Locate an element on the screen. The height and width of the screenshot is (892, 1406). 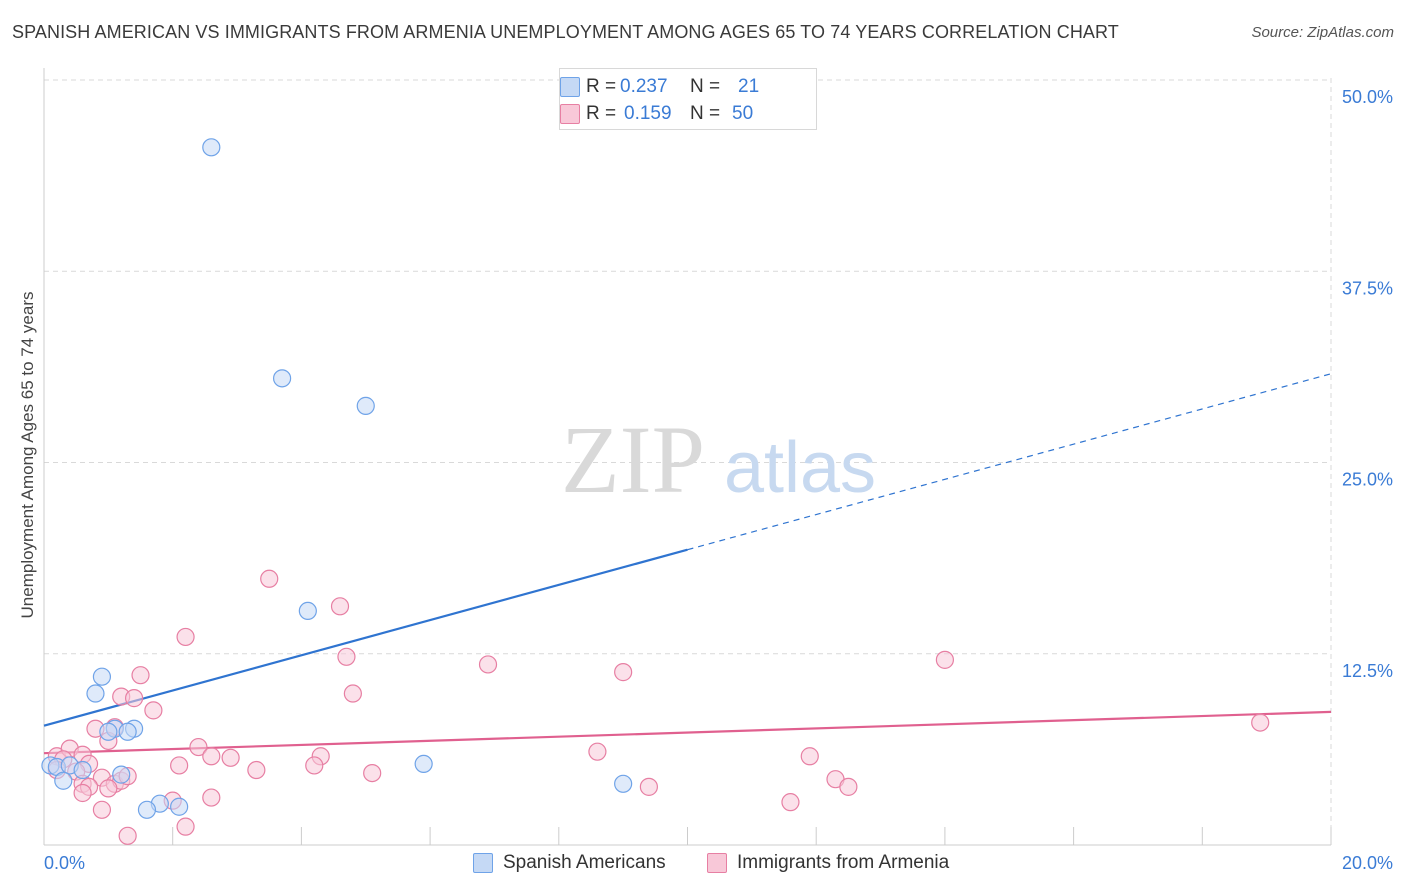
legend-label: Immigrants from Armenia is located at coordinates (843, 862).